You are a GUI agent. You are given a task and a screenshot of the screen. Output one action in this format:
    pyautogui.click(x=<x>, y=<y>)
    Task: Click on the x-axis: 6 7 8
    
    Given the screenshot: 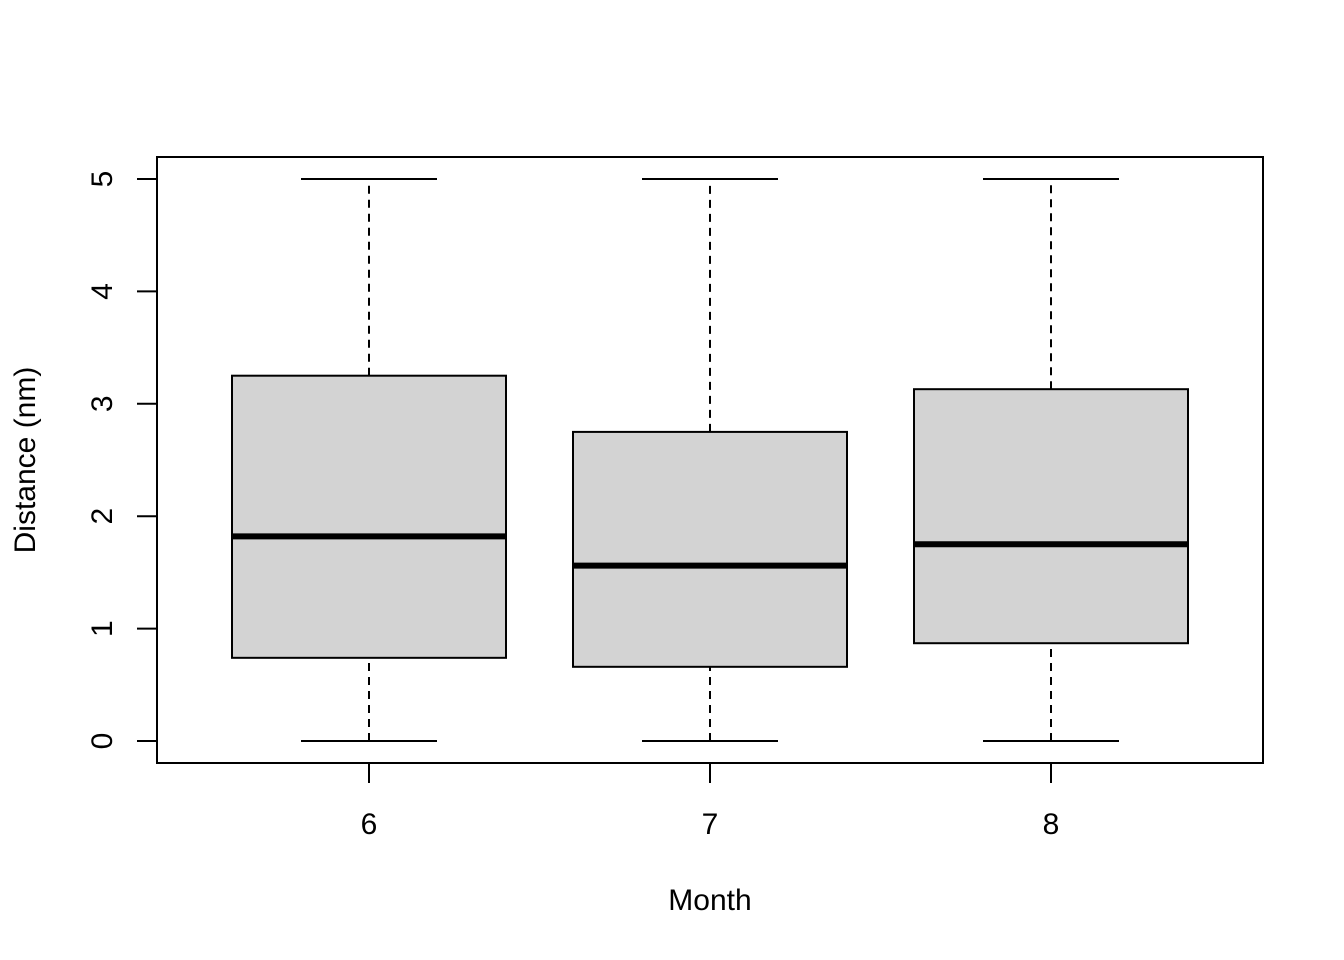 What is the action you would take?
    pyautogui.click(x=710, y=801)
    